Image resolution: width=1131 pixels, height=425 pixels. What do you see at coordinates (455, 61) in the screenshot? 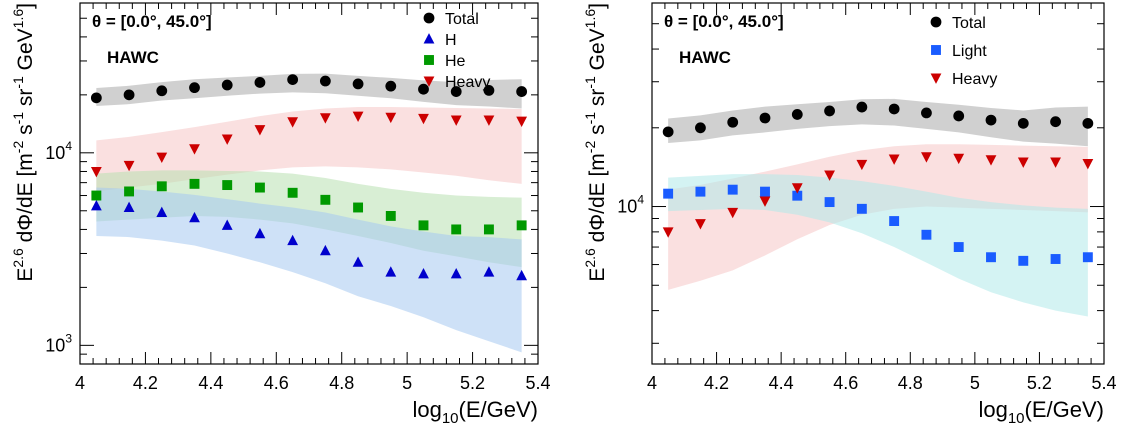
I see `legend-label-he: He` at bounding box center [455, 61].